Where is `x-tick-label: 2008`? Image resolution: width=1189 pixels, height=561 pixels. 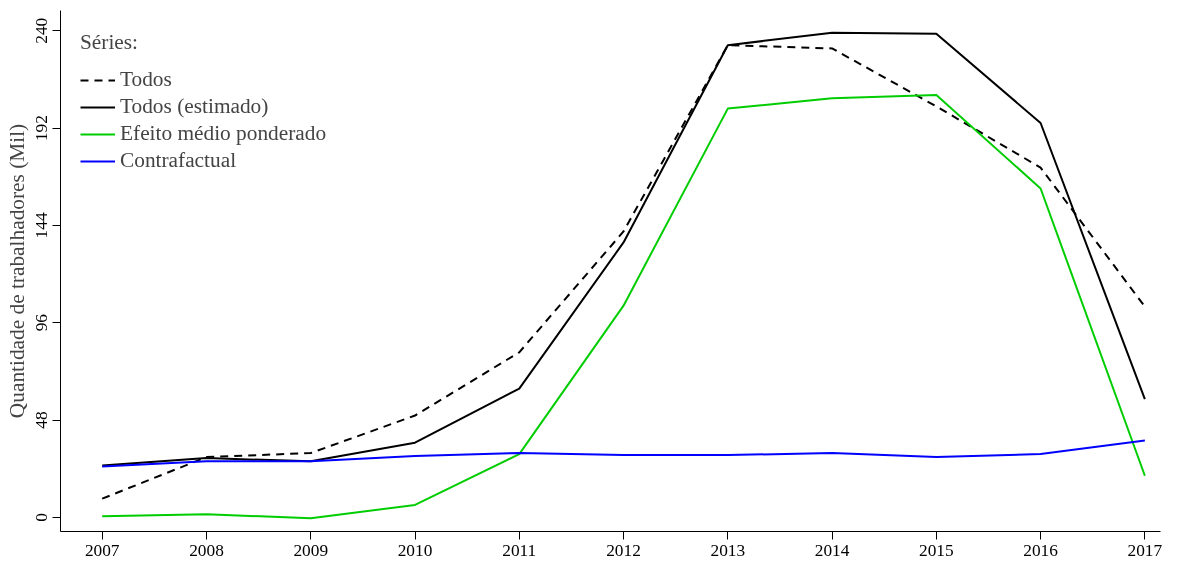
x-tick-label: 2008 is located at coordinates (206, 550).